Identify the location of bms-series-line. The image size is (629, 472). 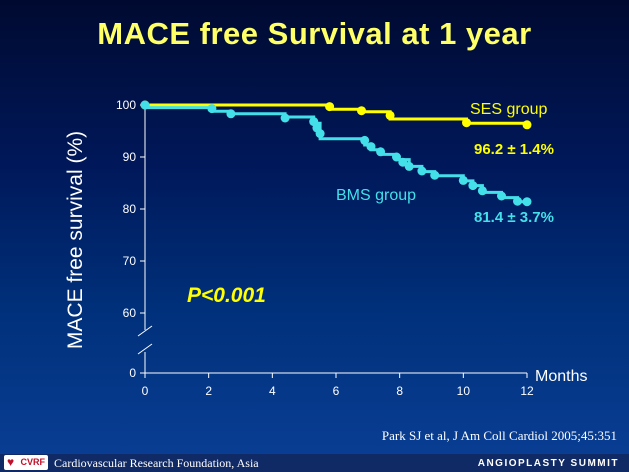
(336, 153).